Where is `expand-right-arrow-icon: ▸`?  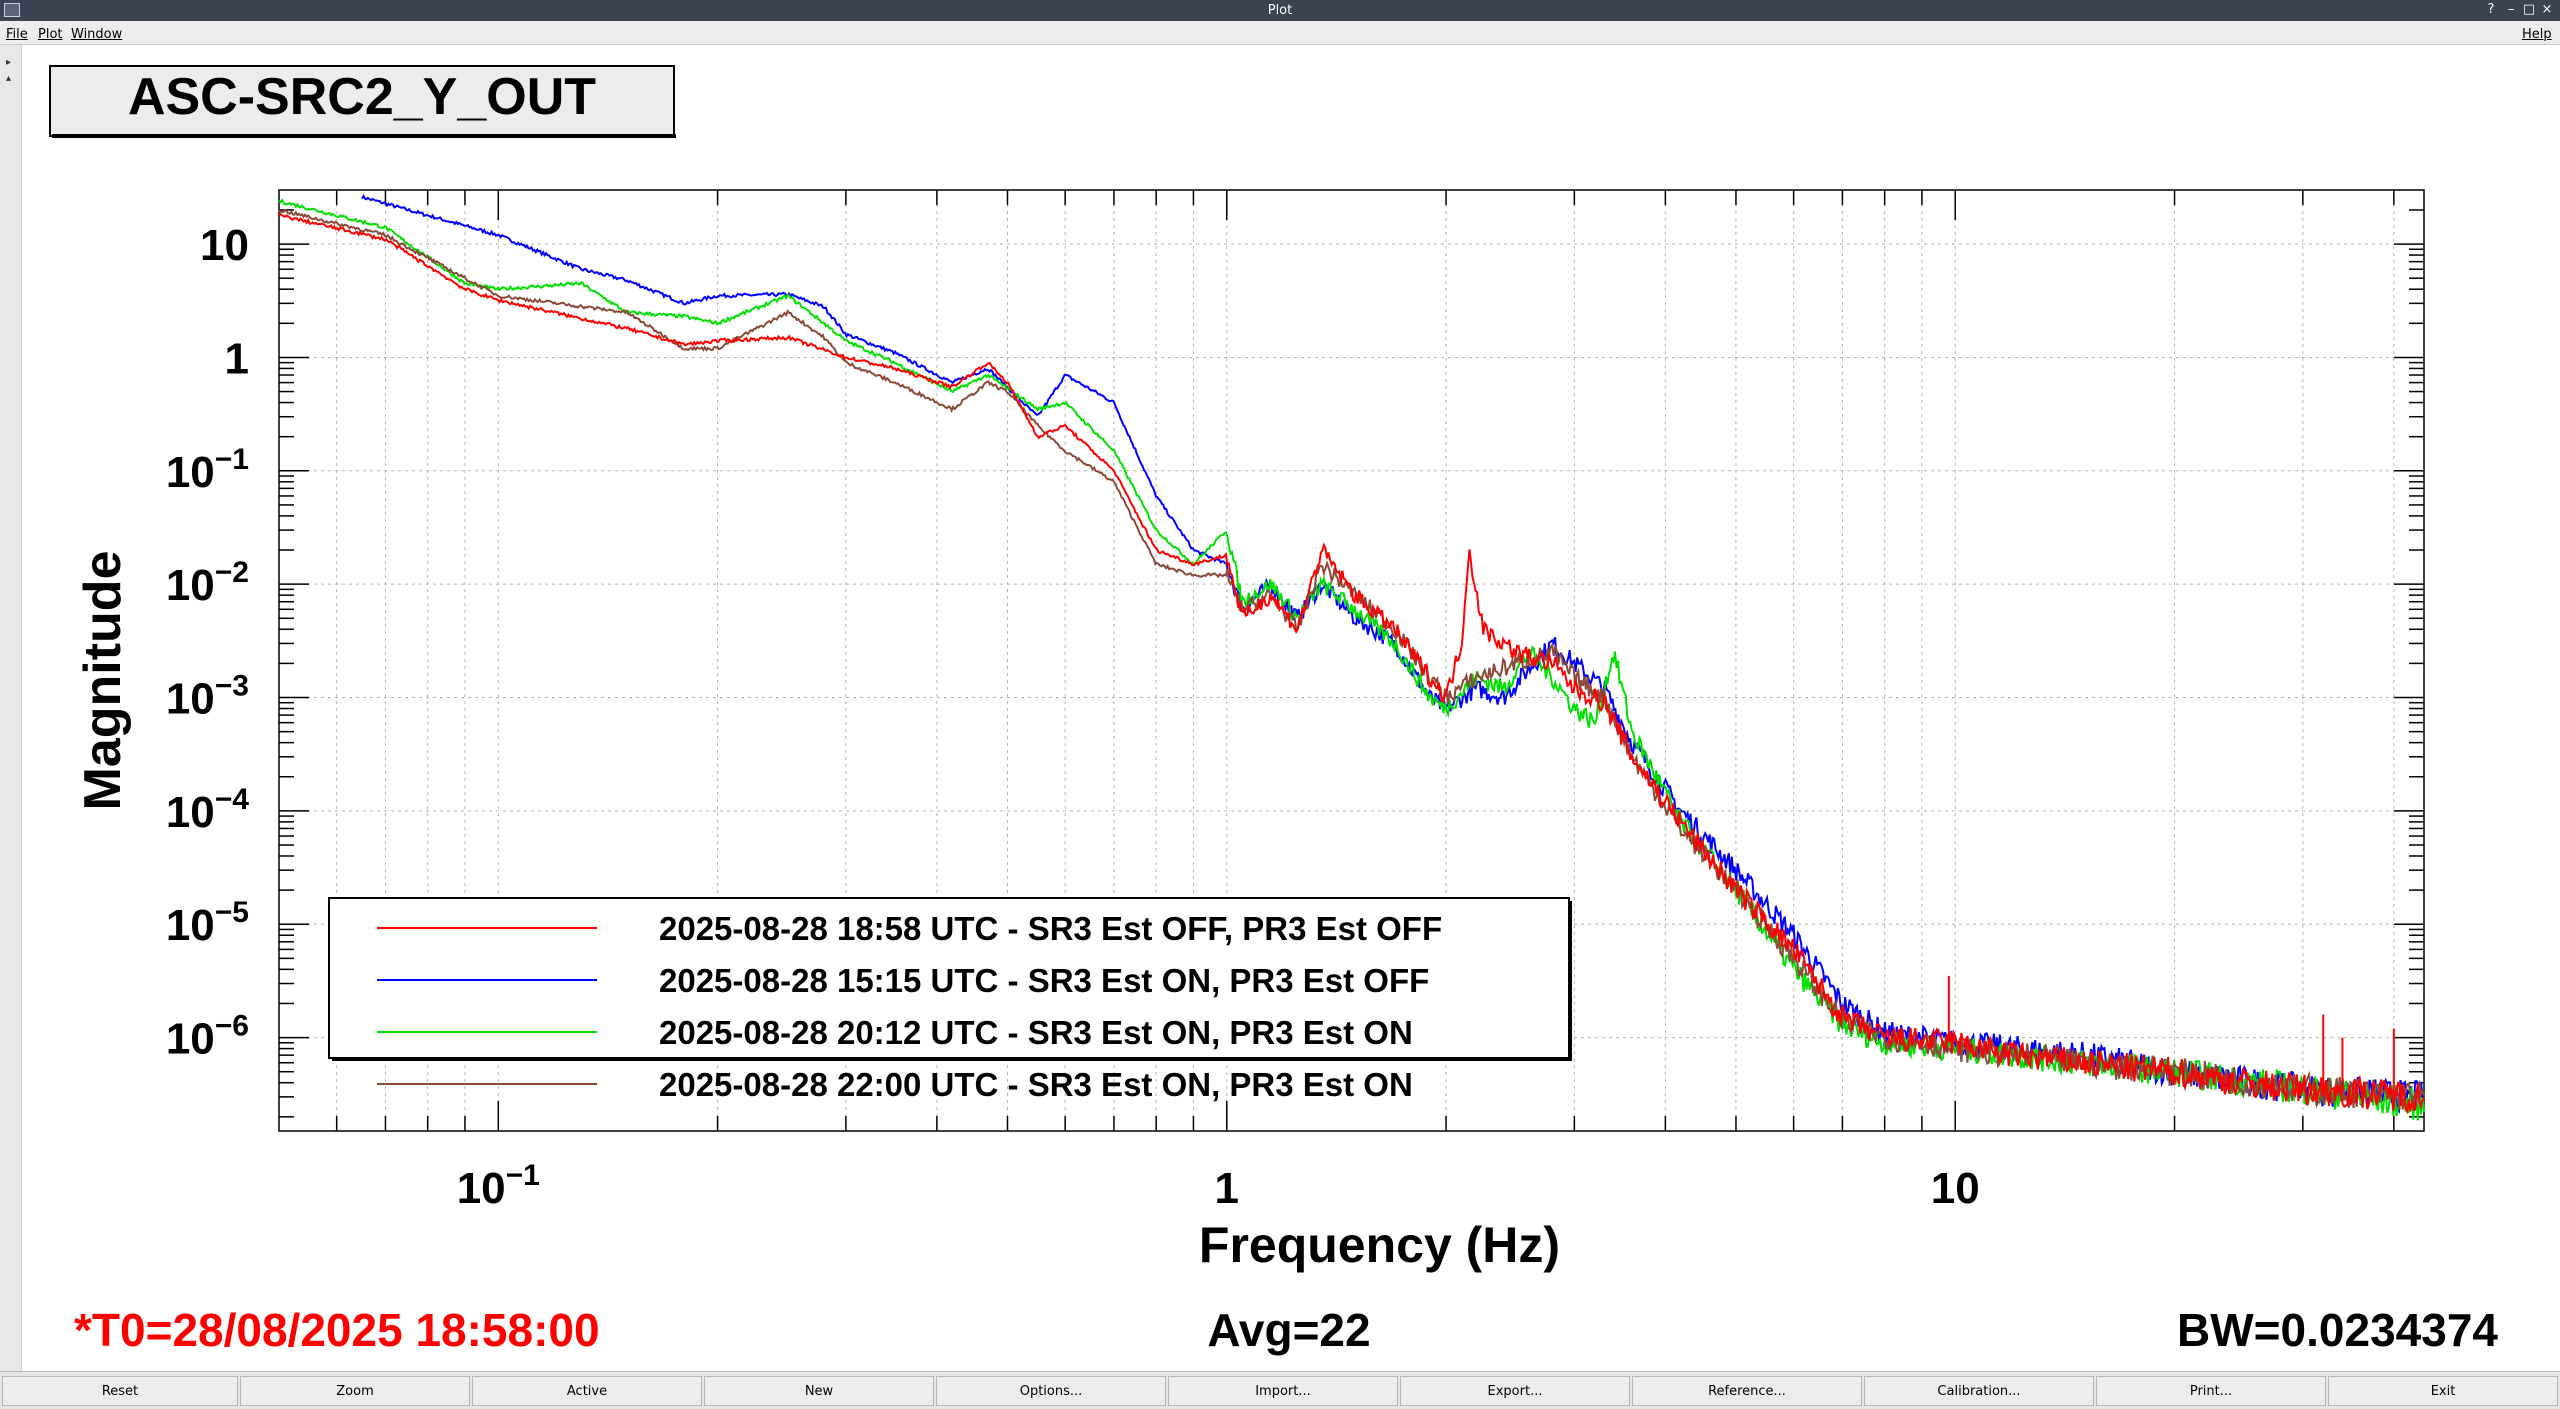 expand-right-arrow-icon: ▸ is located at coordinates (9, 62).